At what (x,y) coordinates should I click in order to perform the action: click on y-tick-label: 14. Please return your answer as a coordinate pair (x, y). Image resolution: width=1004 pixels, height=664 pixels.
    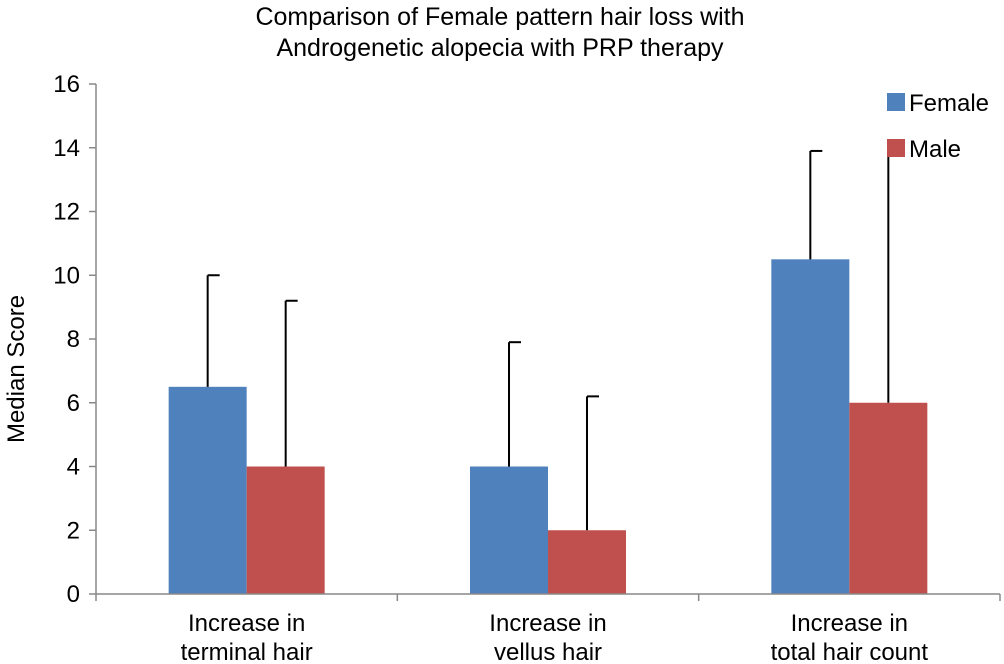
    Looking at the image, I should click on (66, 148).